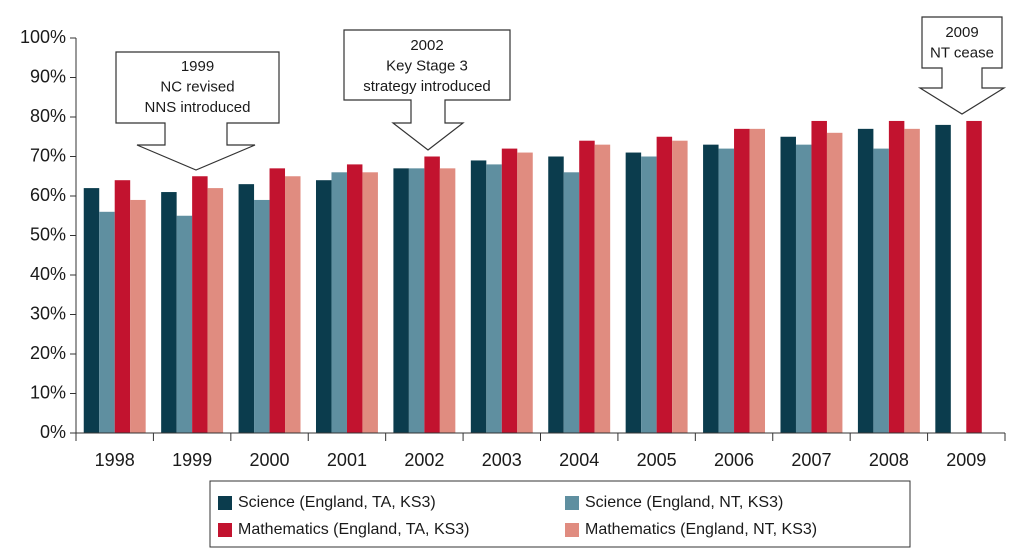 The image size is (1012, 550). I want to click on x-tick-label: 1998, so click(115, 460).